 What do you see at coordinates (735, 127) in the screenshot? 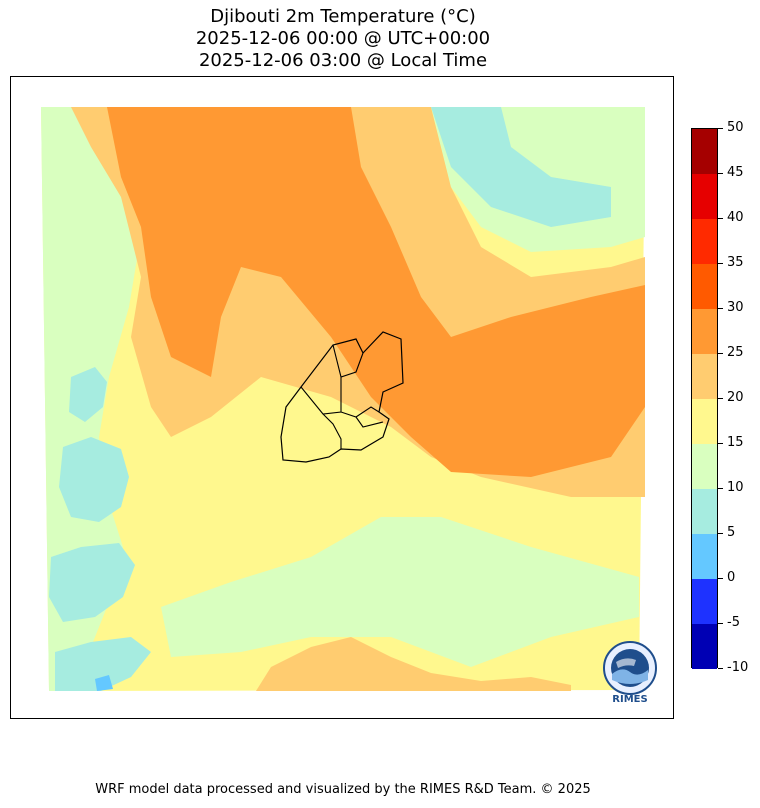
I see `colorbar-tick-label: 50` at bounding box center [735, 127].